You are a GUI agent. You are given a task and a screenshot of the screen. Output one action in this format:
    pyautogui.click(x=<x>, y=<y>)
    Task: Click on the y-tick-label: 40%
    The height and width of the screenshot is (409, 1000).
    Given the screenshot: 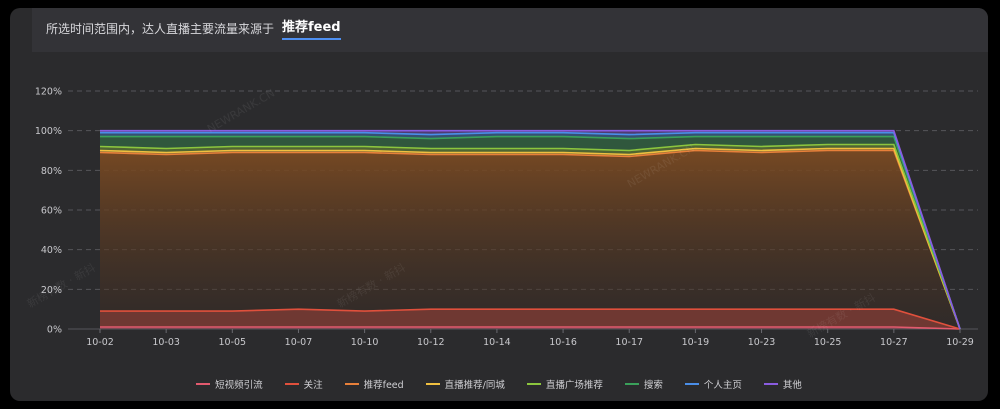 What is the action you would take?
    pyautogui.click(x=51, y=250)
    